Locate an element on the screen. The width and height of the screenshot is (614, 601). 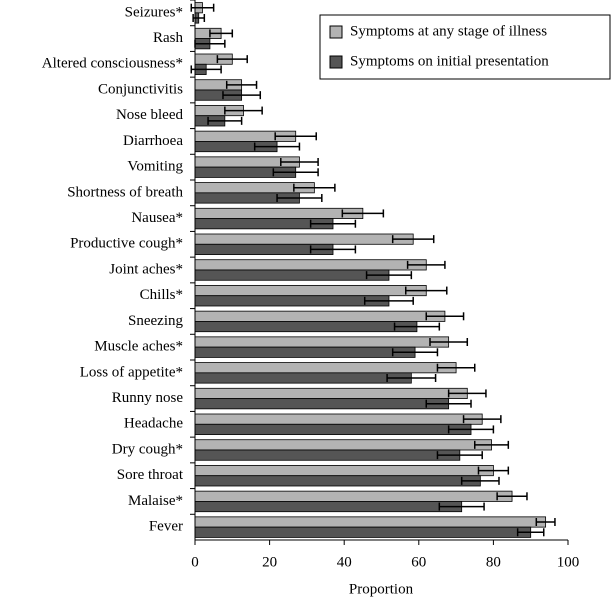
y-tick-label: Shortness of breath is located at coordinates (125, 192).